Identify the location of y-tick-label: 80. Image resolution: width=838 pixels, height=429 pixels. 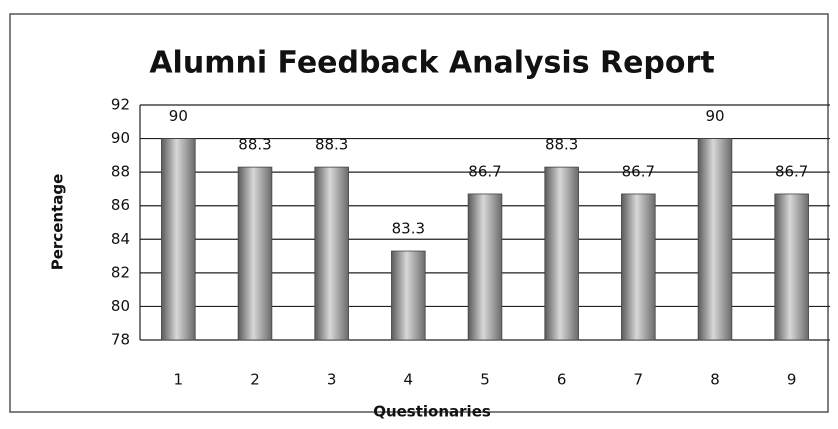
(120, 306).